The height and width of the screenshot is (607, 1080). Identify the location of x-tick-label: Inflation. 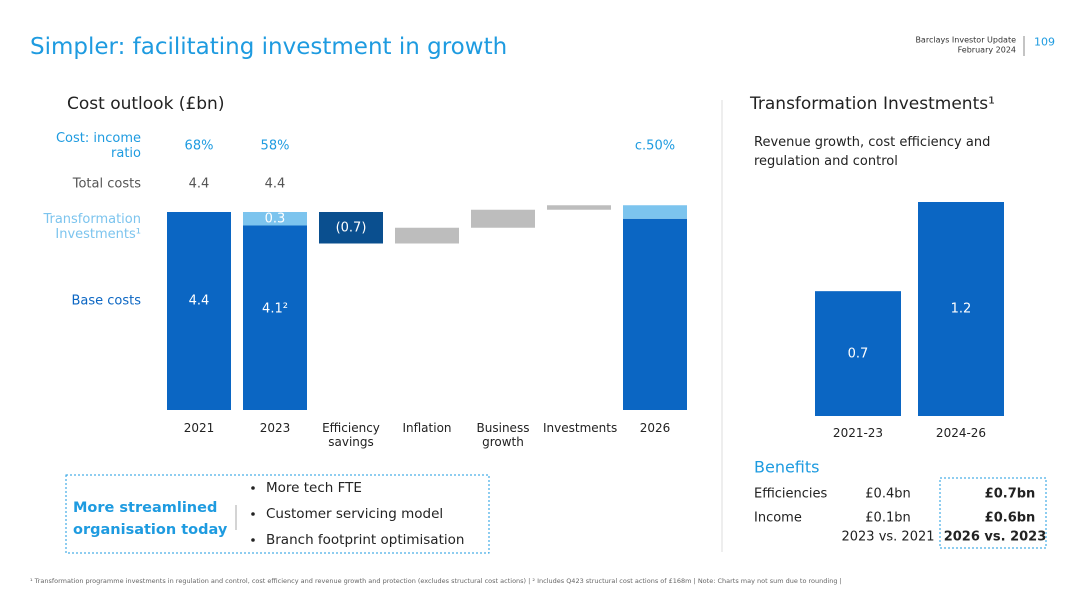
(427, 428).